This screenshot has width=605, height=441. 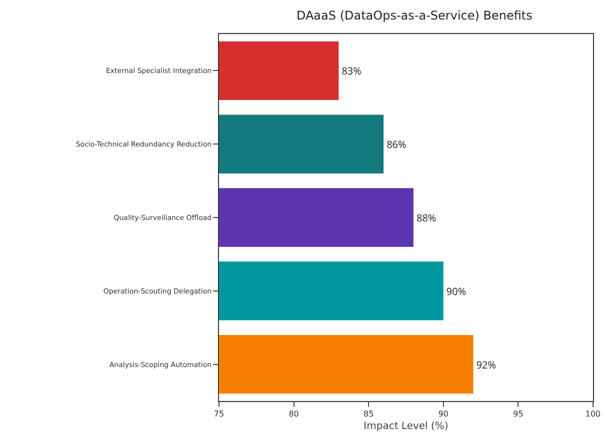 I want to click on x-tick-label: 75, so click(x=219, y=414).